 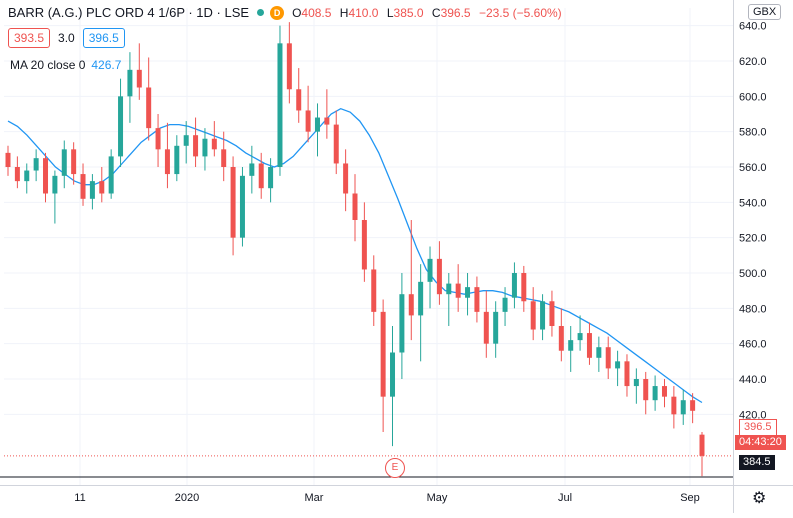 I want to click on x-tick-label: Sep, so click(x=690, y=498).